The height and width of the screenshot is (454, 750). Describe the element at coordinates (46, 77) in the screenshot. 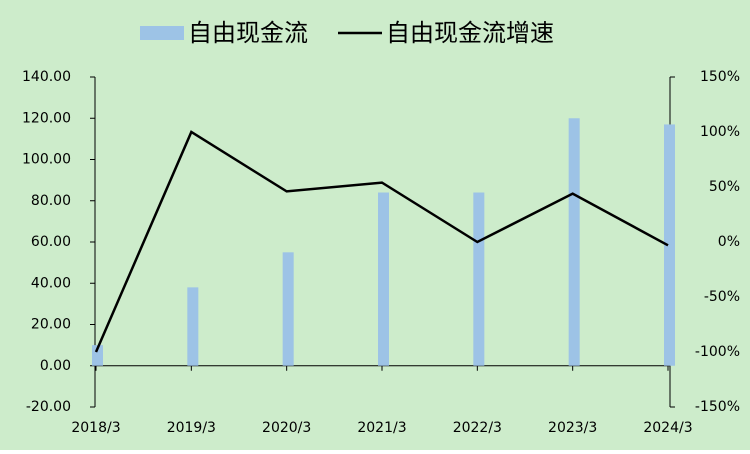

I see `y-tick-label: 140.00` at that location.